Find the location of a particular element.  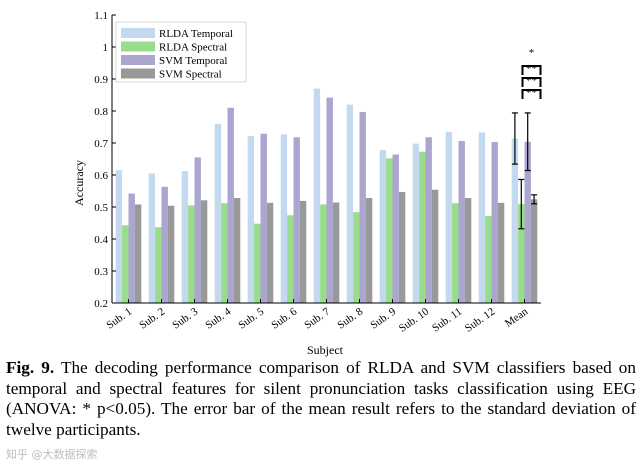

y-tick-label: 0.2 is located at coordinates (101, 304).